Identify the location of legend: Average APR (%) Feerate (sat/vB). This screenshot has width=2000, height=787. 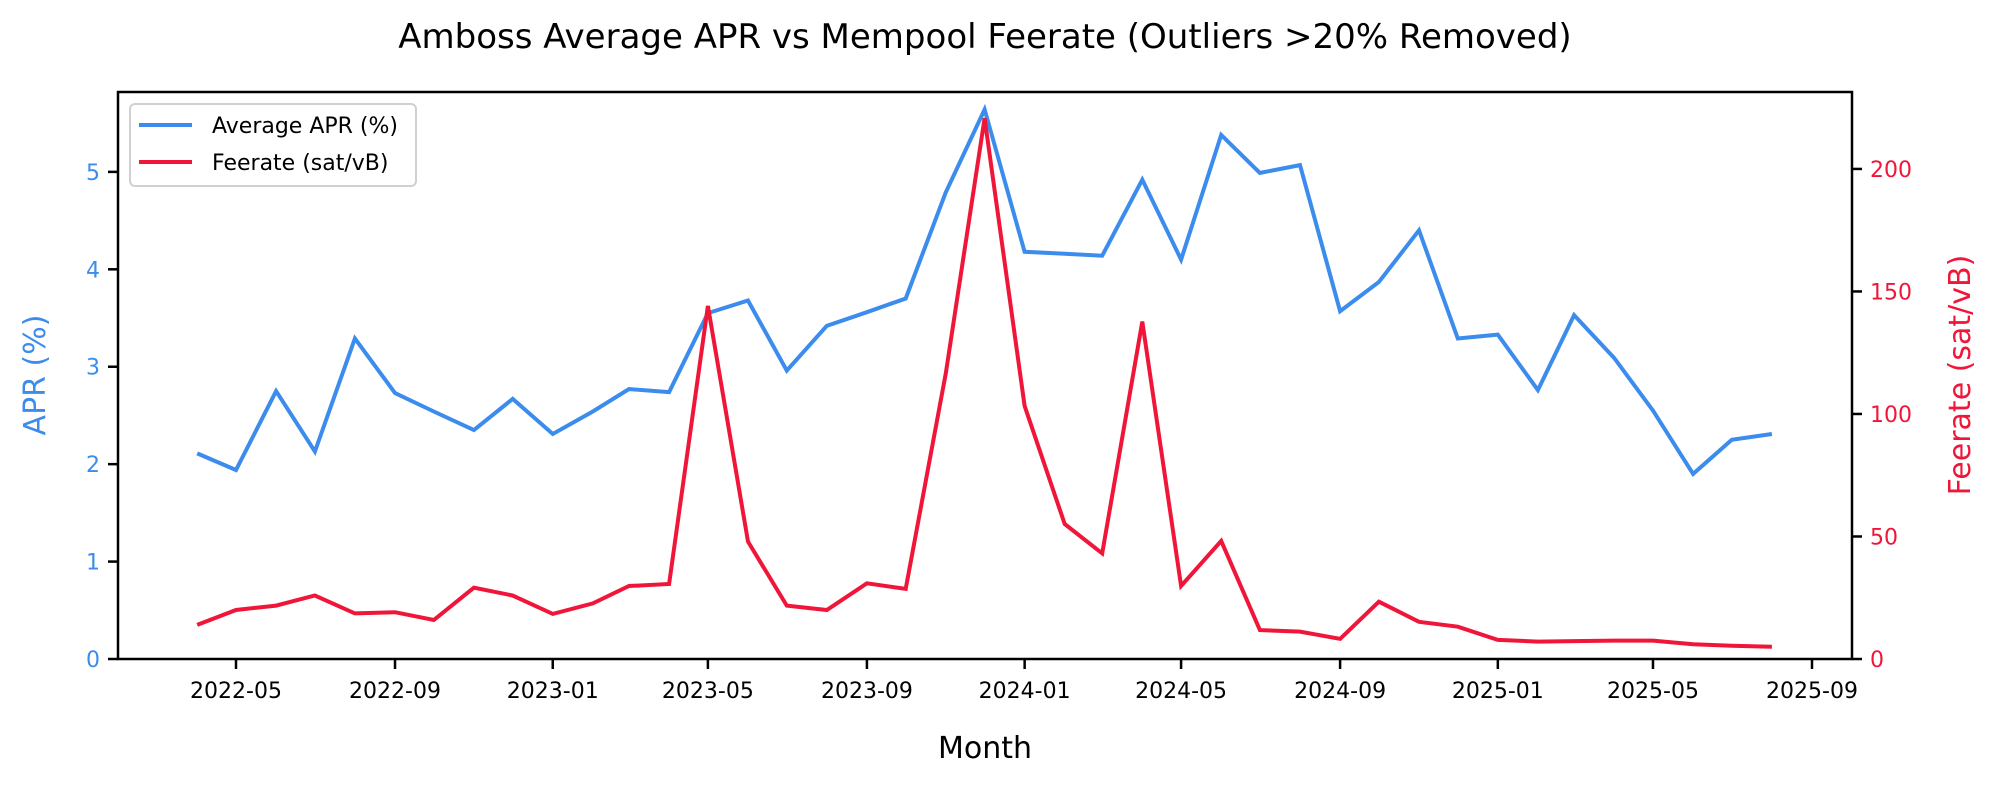
(273, 145).